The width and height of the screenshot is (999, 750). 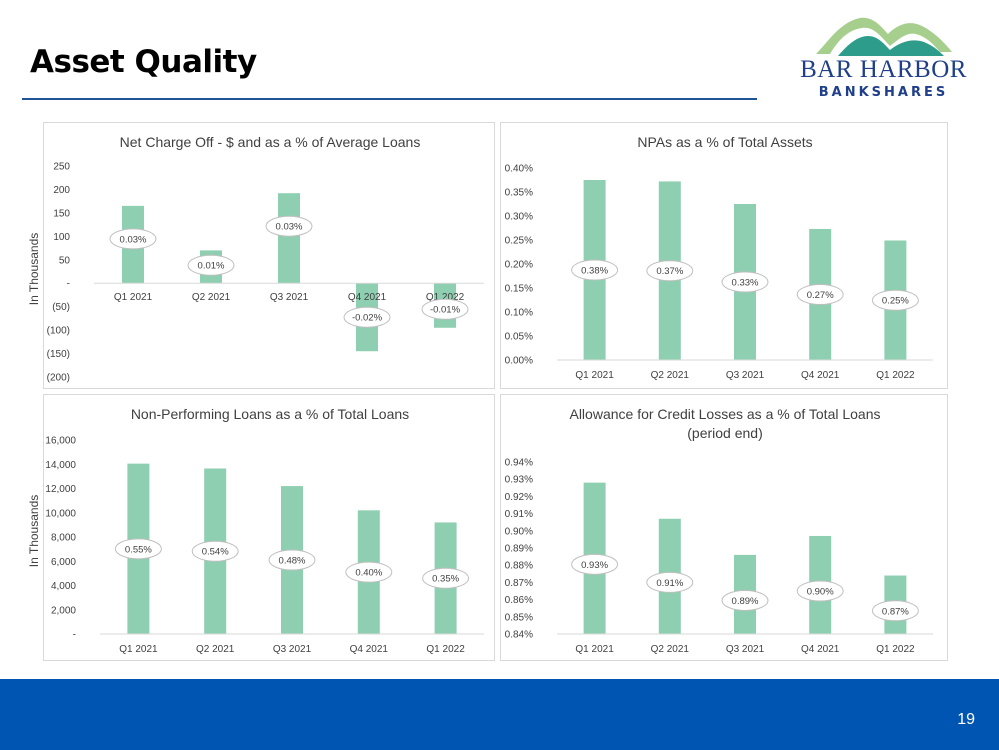 I want to click on y-tick-label: 0.90%, so click(x=519, y=531).